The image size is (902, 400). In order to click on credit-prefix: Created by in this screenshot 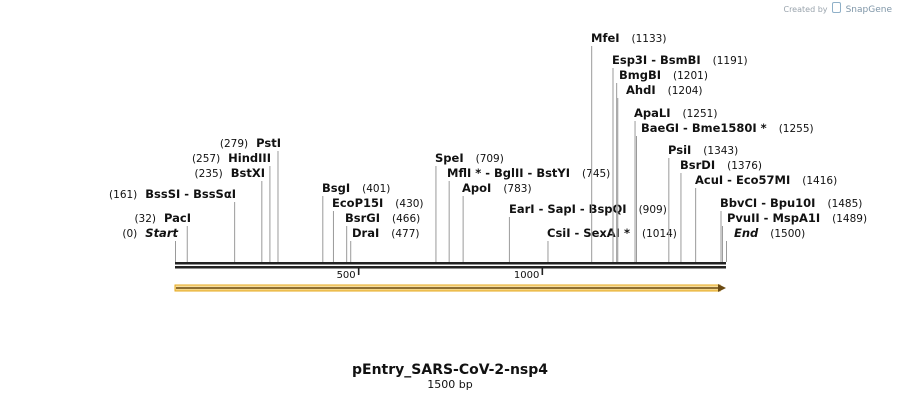, I will do `click(805, 9)`.